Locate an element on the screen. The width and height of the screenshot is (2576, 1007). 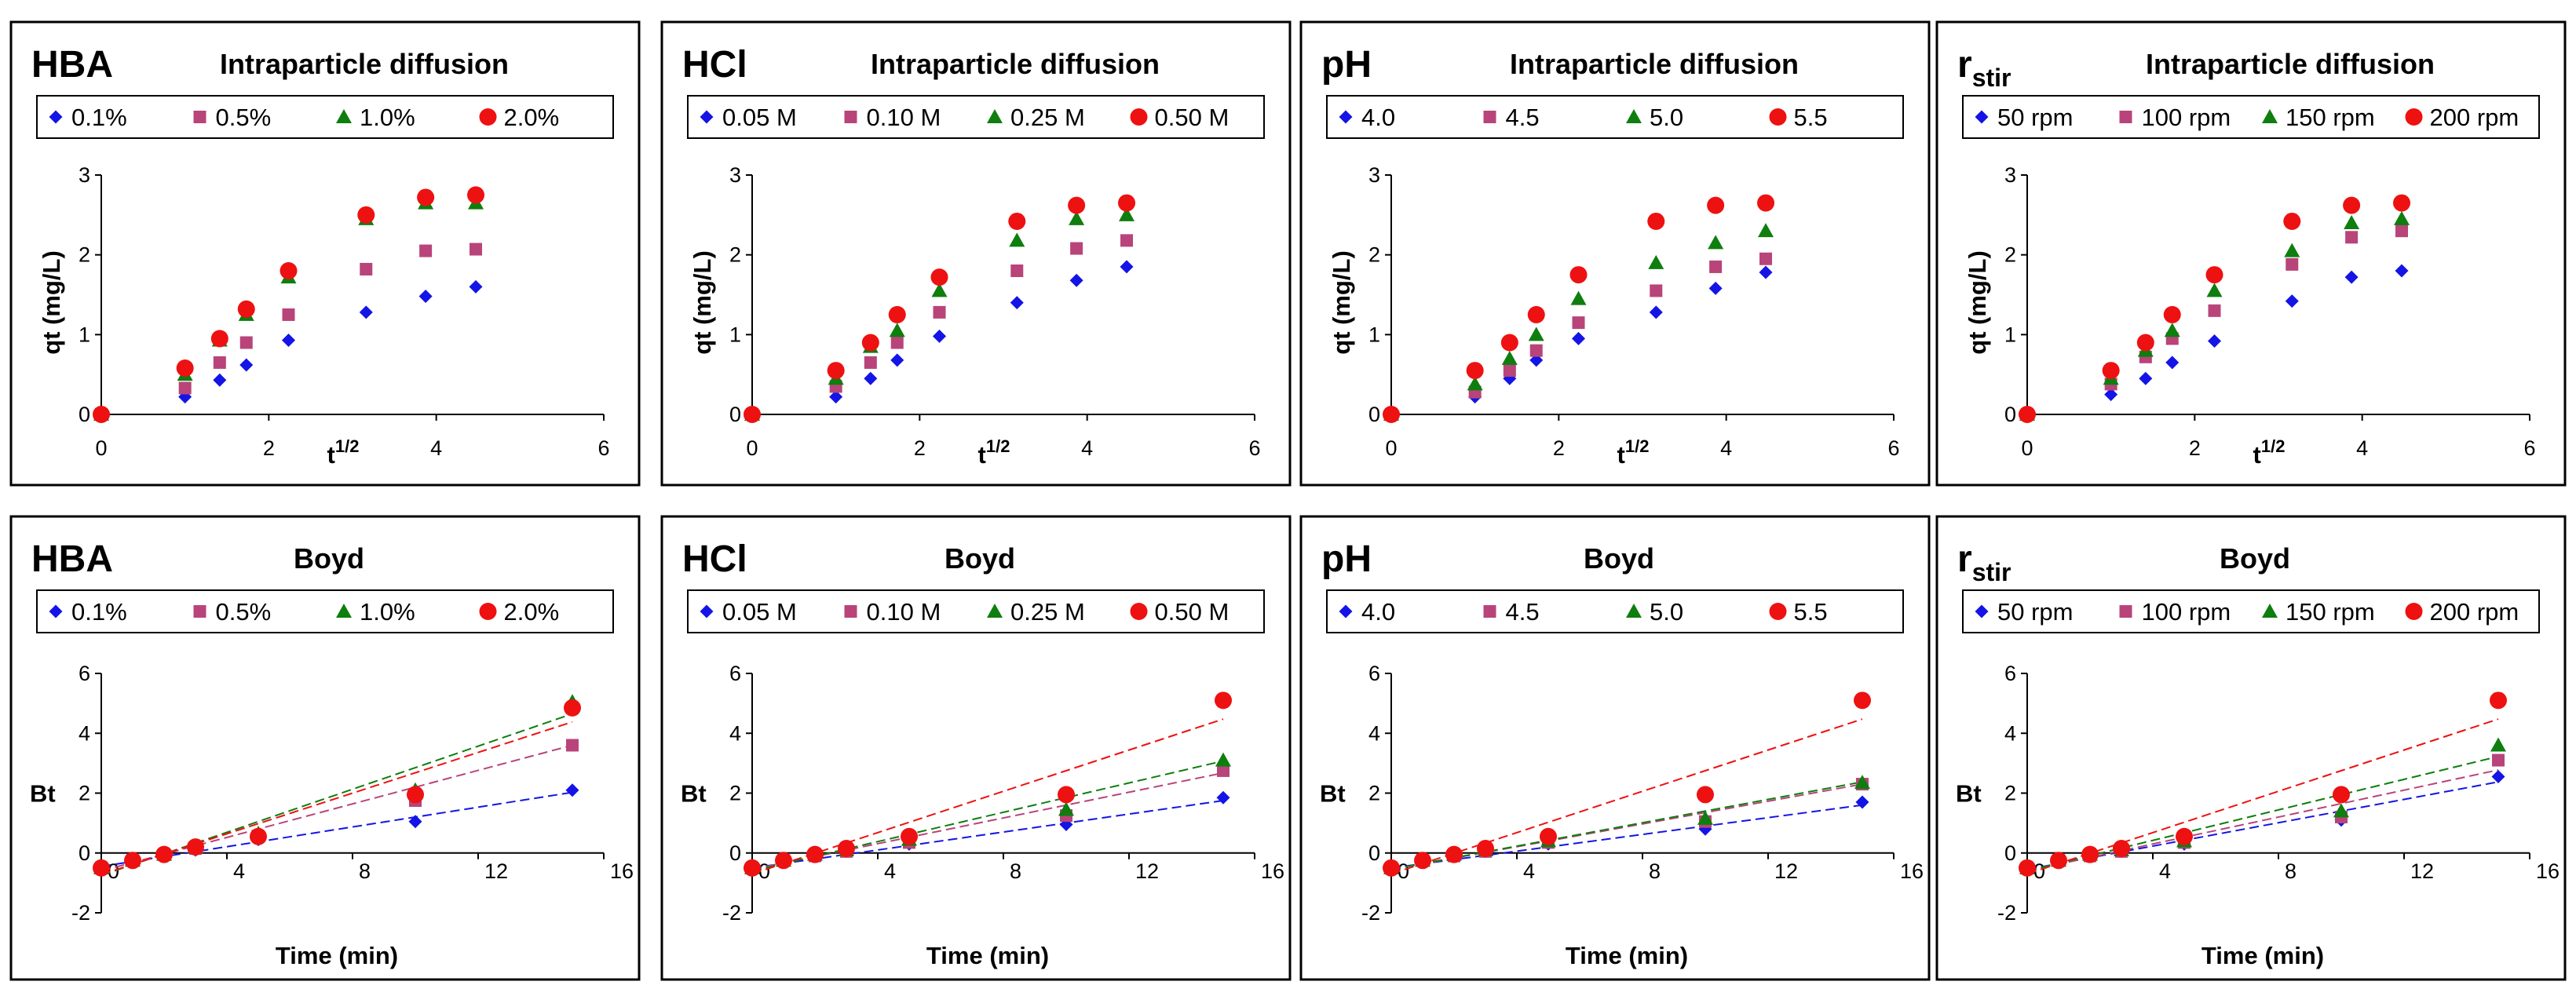
rstir-boyd-legend-label-3: 200 rpm is located at coordinates (2474, 612).